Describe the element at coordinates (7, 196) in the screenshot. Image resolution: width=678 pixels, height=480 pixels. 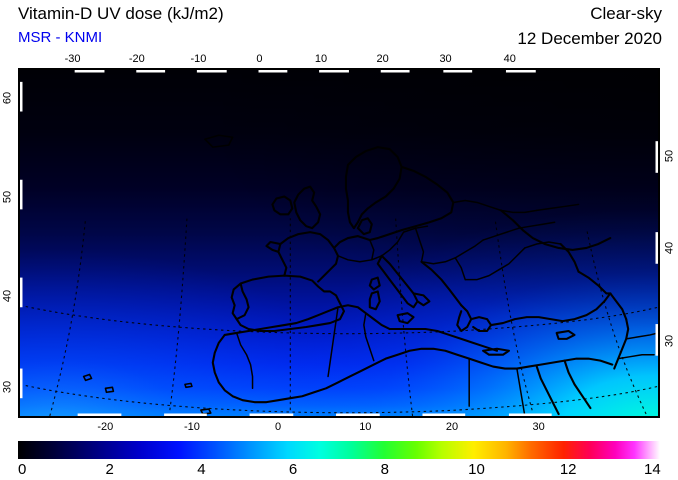
I see `axis-tick-left-1: 50` at that location.